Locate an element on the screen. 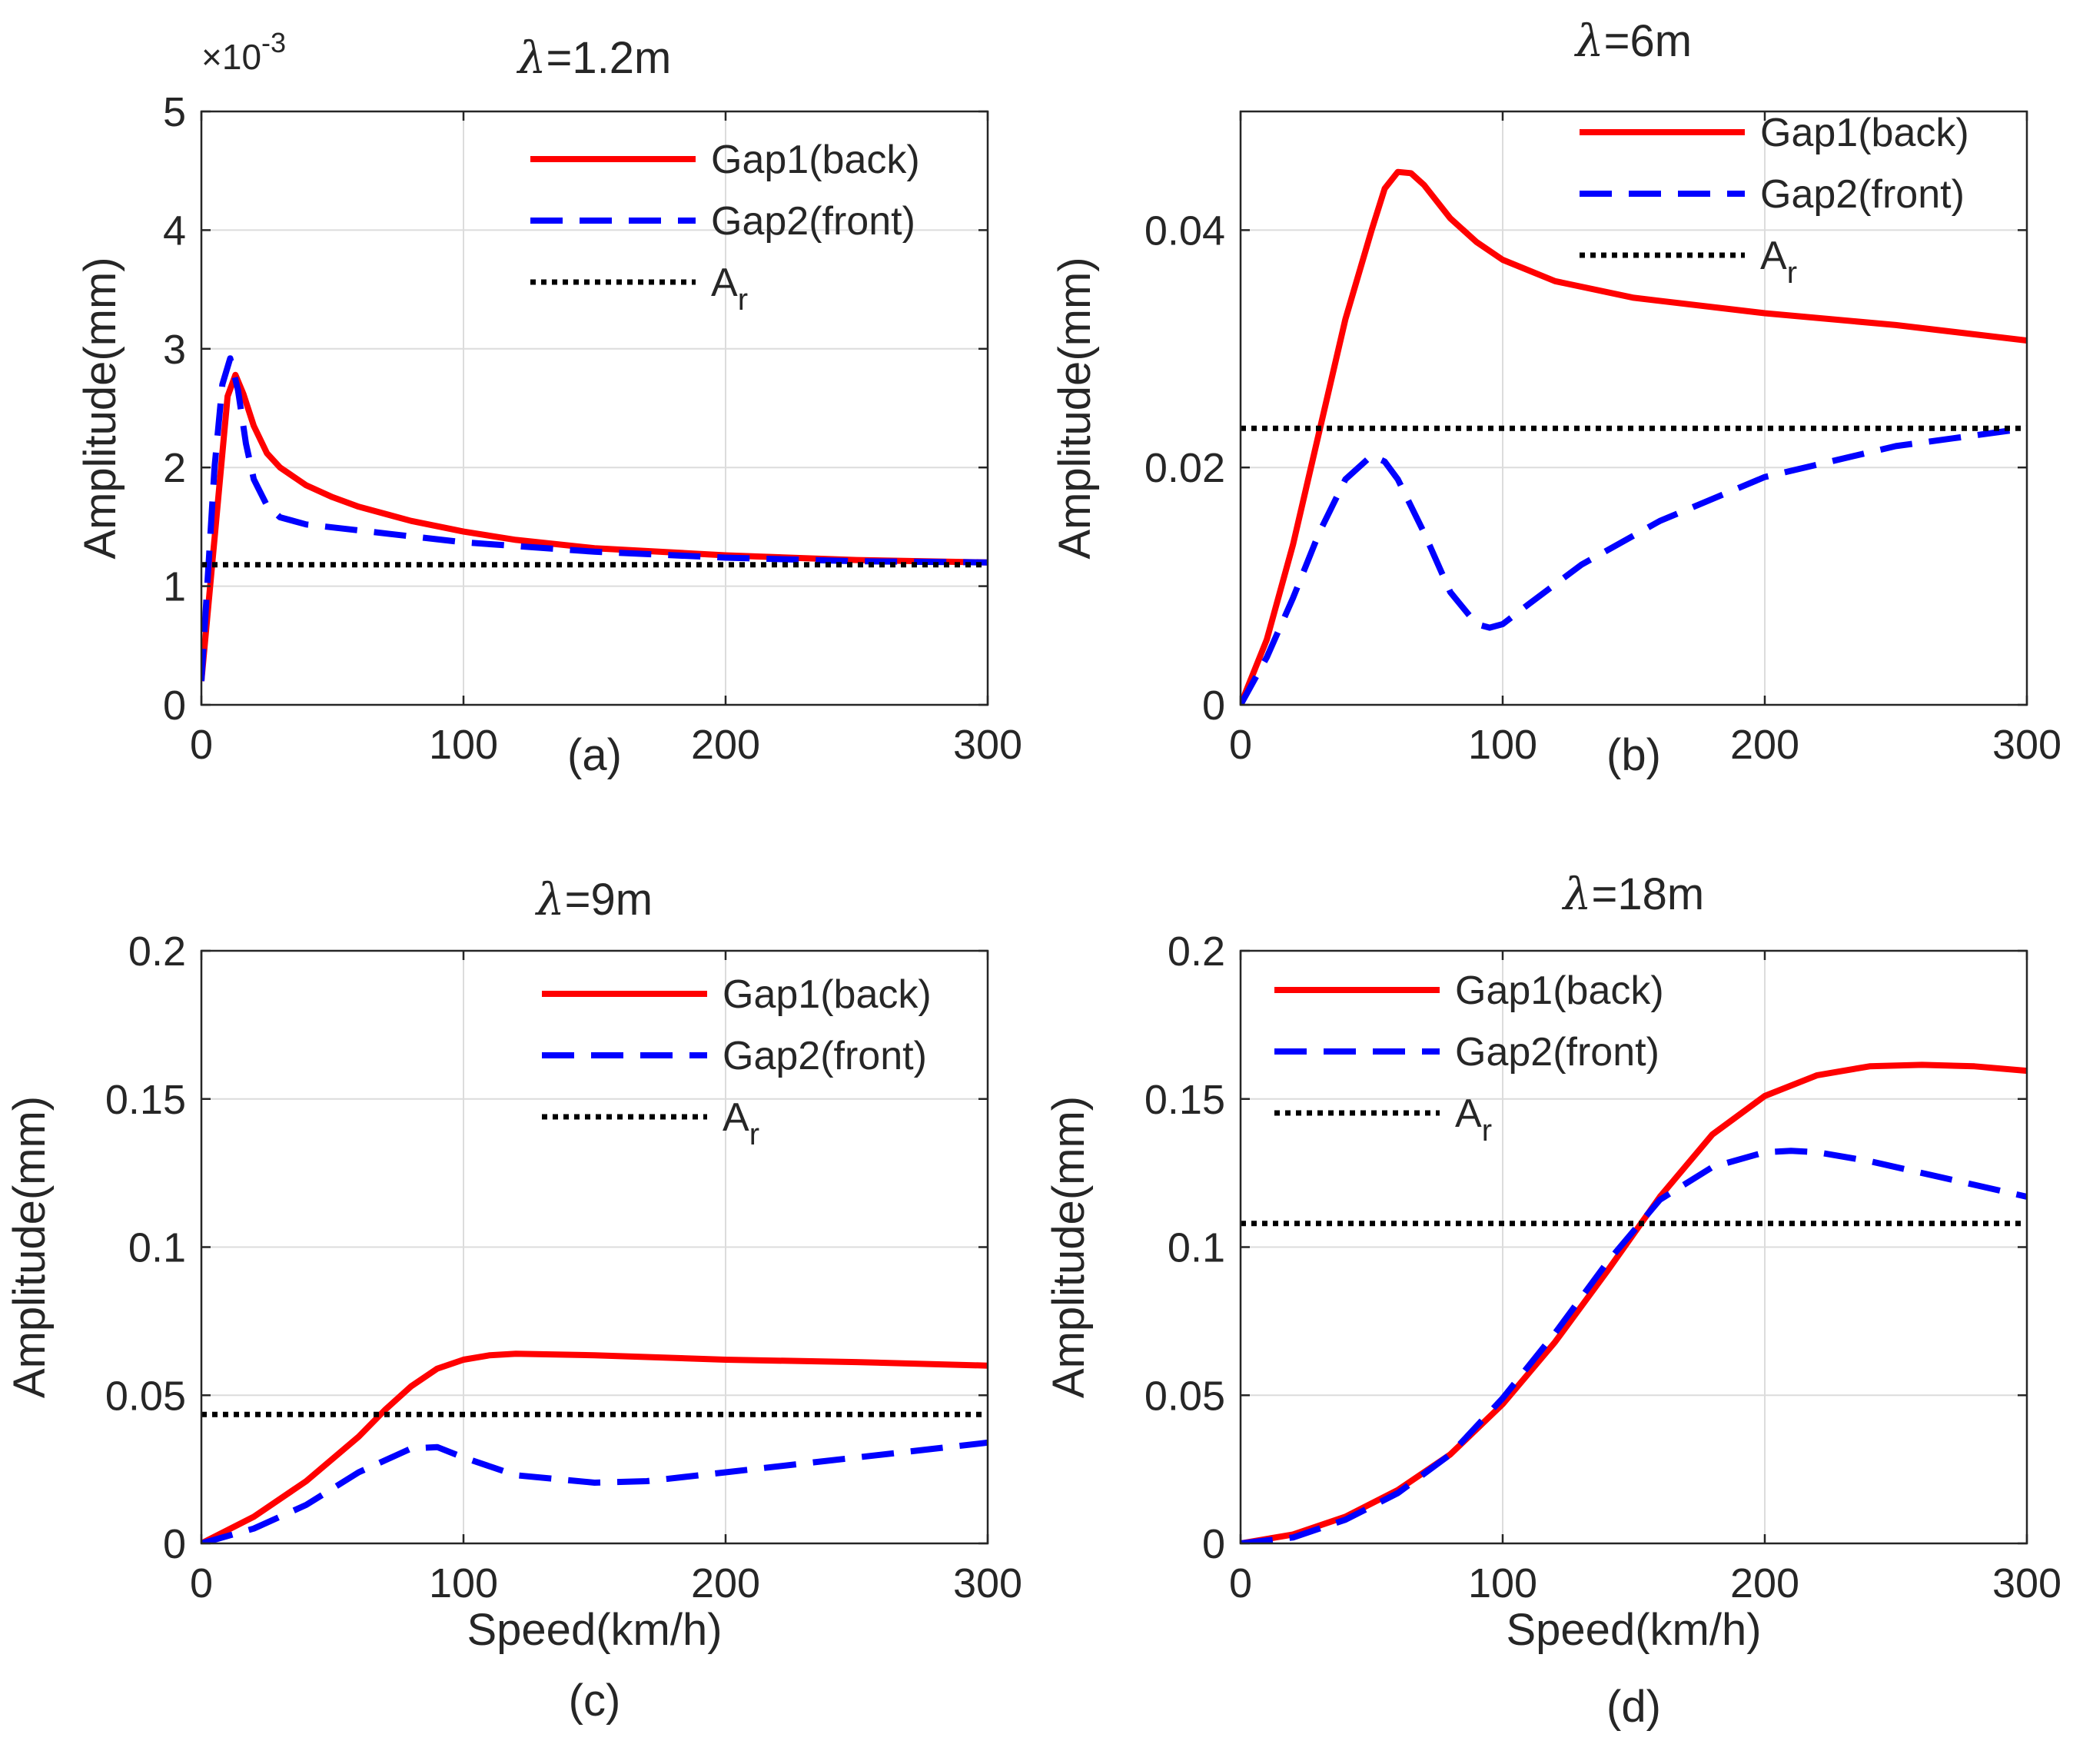  y-tick-label: 2 is located at coordinates (174, 468).